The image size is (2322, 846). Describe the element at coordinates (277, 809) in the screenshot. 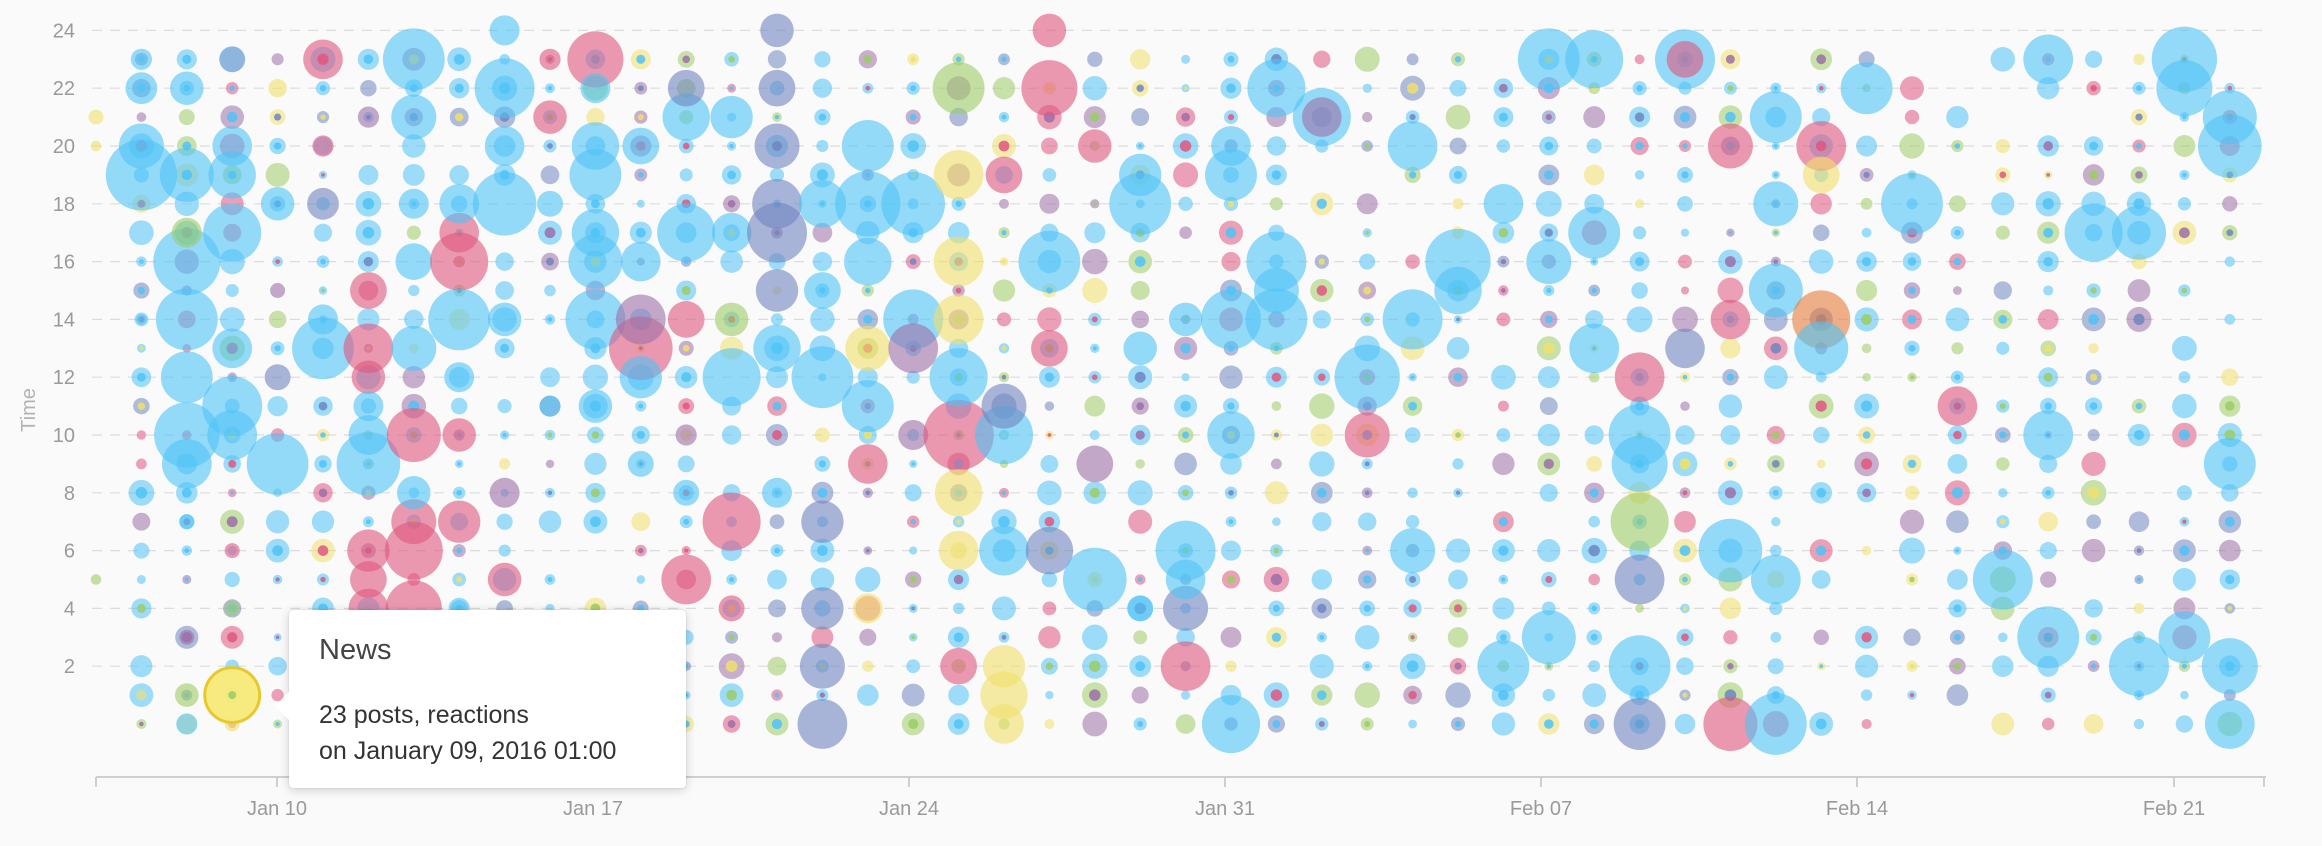

I see `x-tick-label: Jan 10` at that location.